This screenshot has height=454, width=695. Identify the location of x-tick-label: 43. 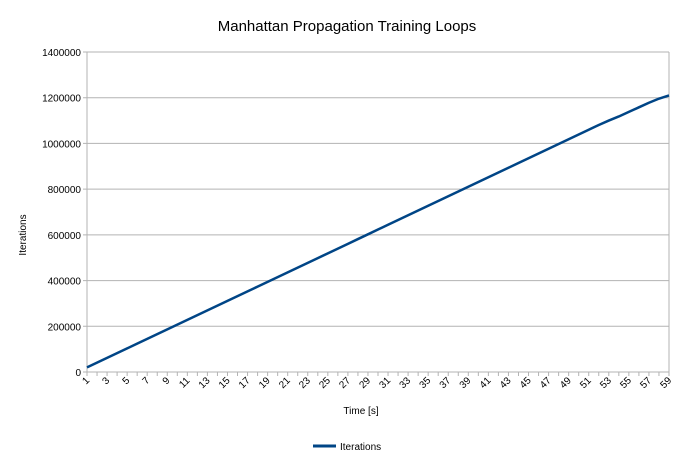
(506, 383).